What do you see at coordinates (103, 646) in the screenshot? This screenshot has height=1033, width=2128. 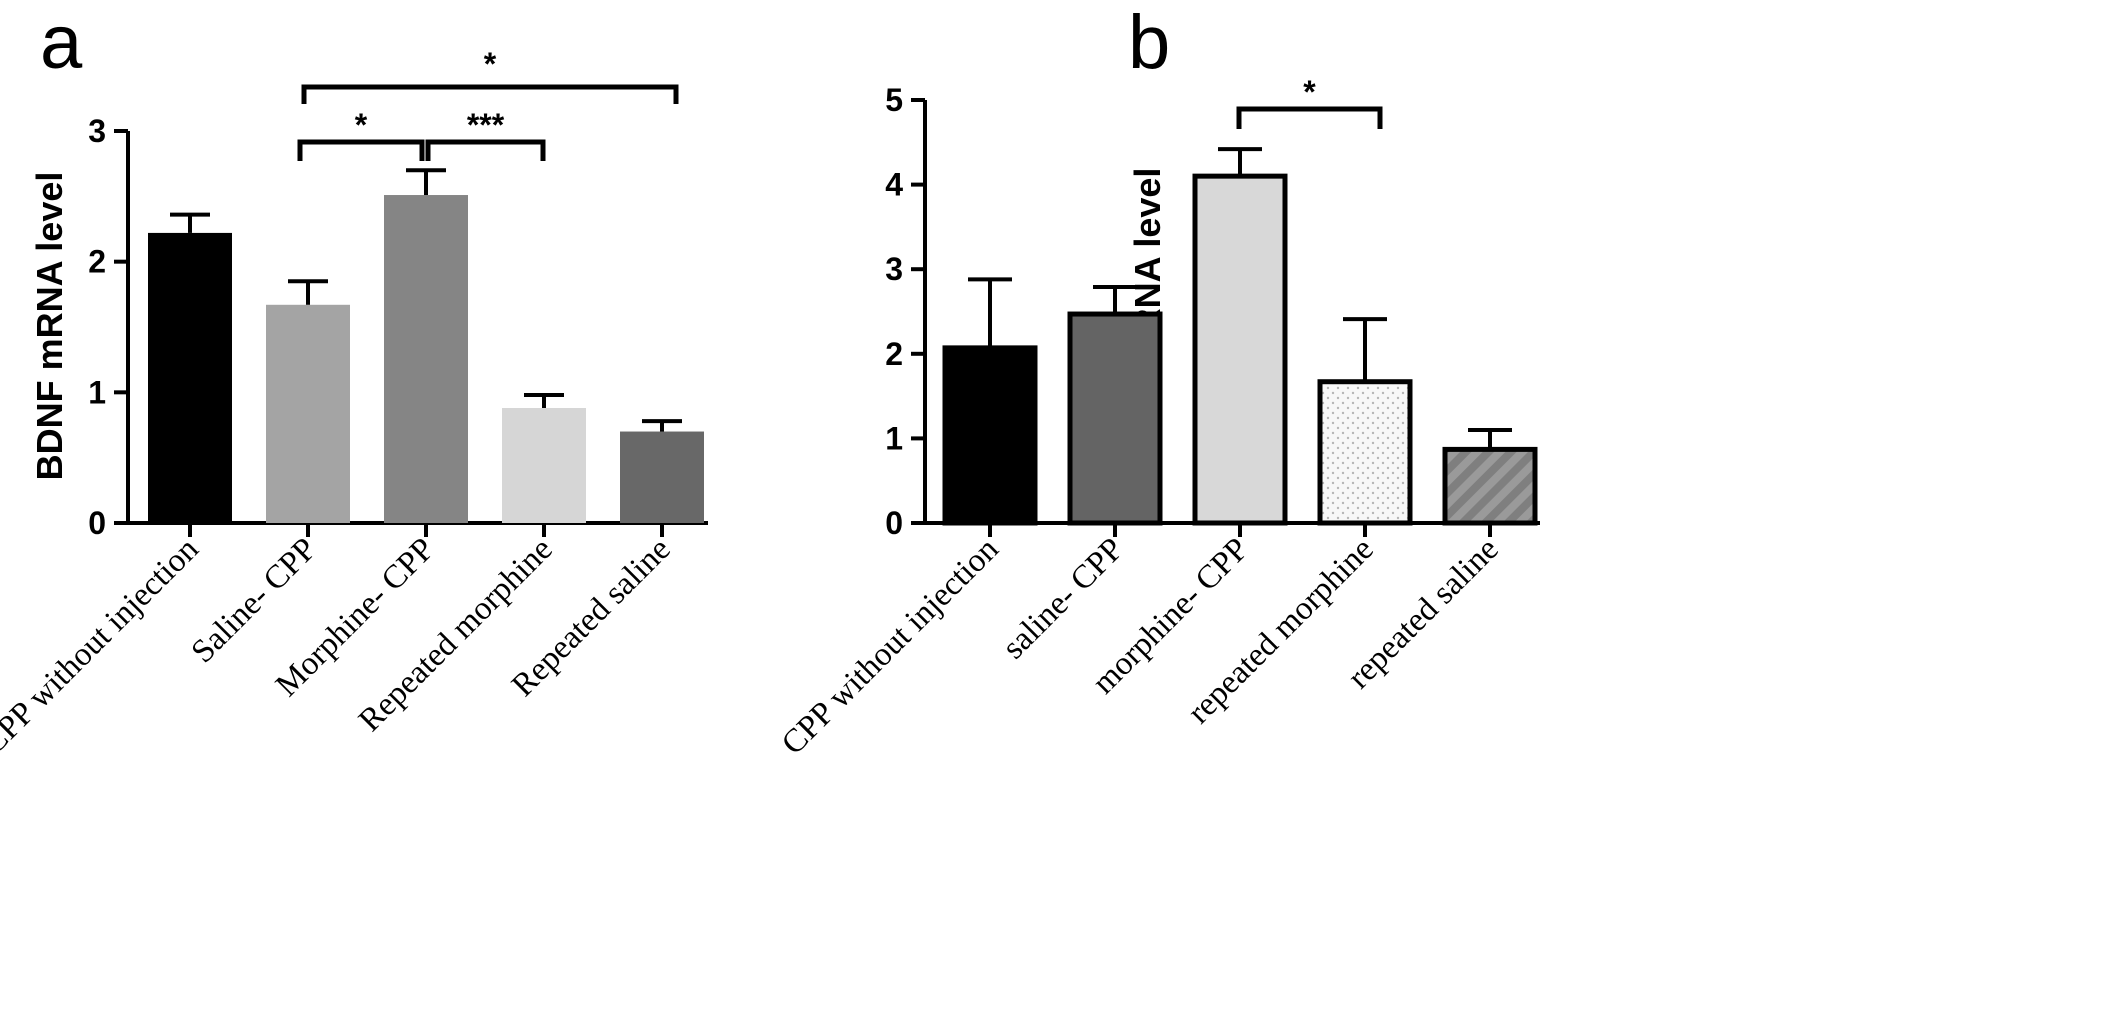 I see `panel-a-xtick-label: CPP without injection` at bounding box center [103, 646].